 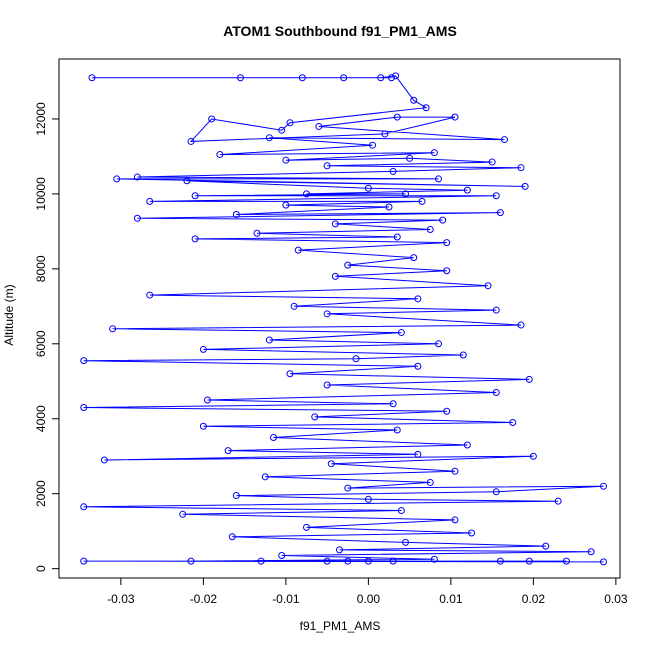 What do you see at coordinates (121, 599) in the screenshot?
I see `x-tick-label: -0.03` at bounding box center [121, 599].